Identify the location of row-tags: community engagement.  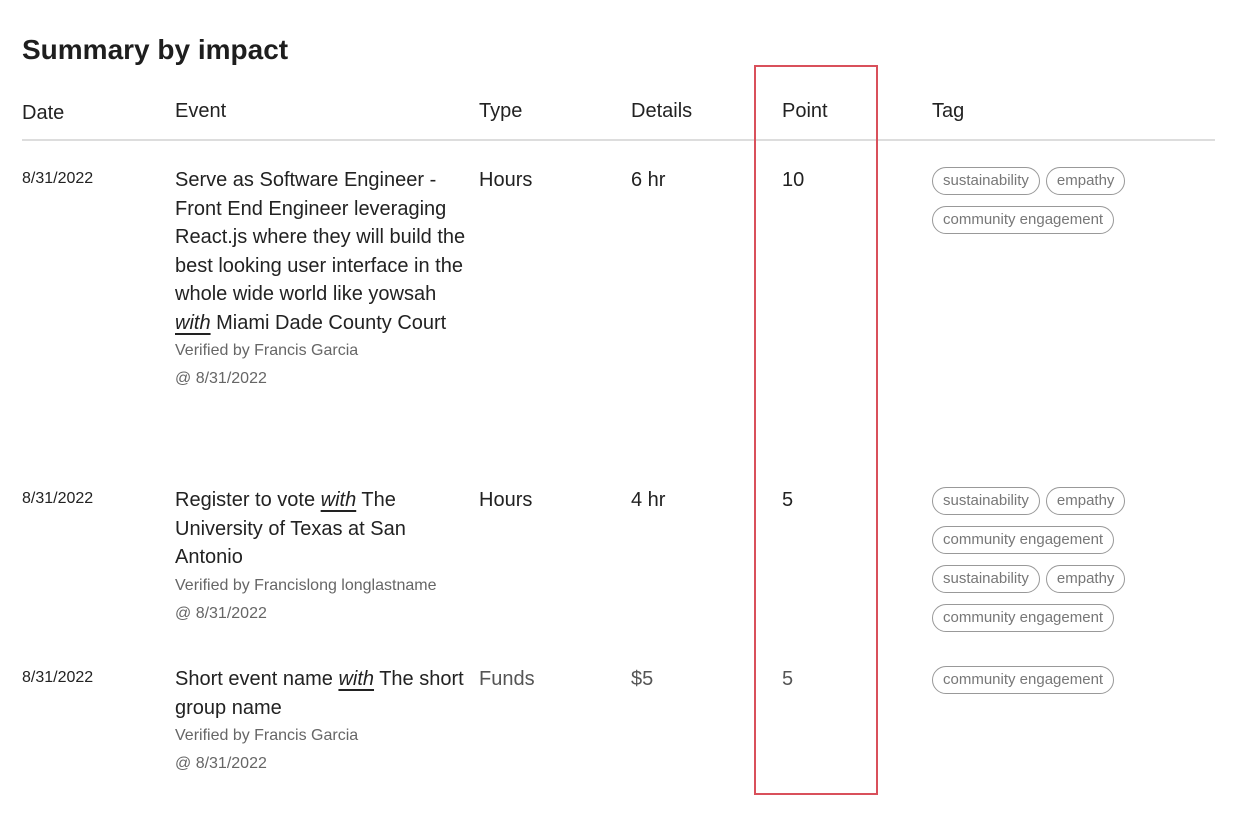
(1052, 679).